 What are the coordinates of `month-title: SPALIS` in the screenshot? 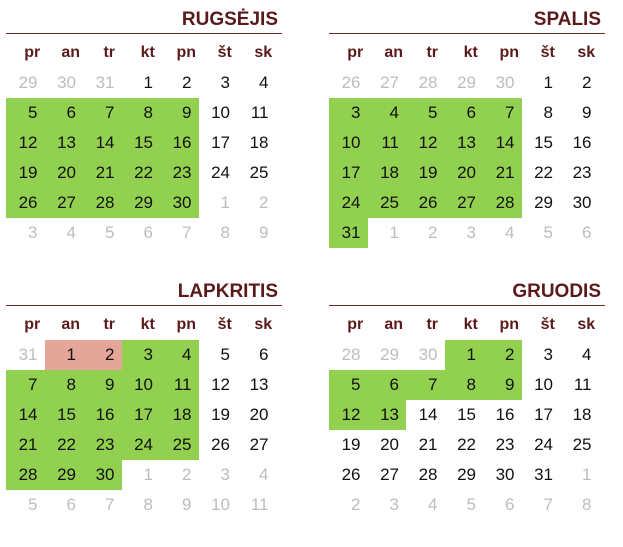 It's located at (567, 19).